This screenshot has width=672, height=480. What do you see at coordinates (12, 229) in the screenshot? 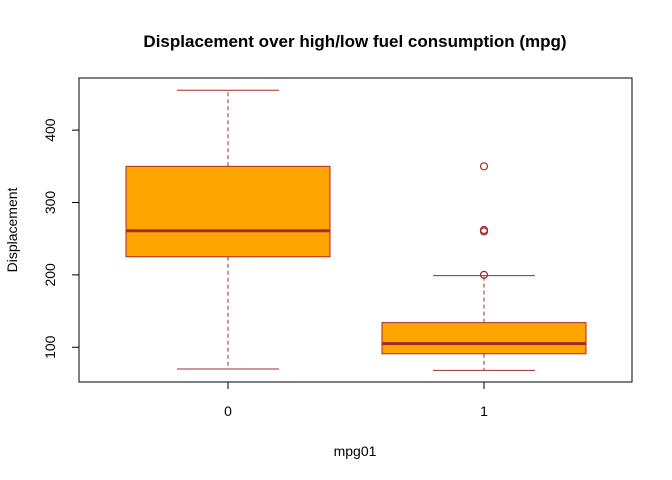
I see `y-axis-label: Displacement` at bounding box center [12, 229].